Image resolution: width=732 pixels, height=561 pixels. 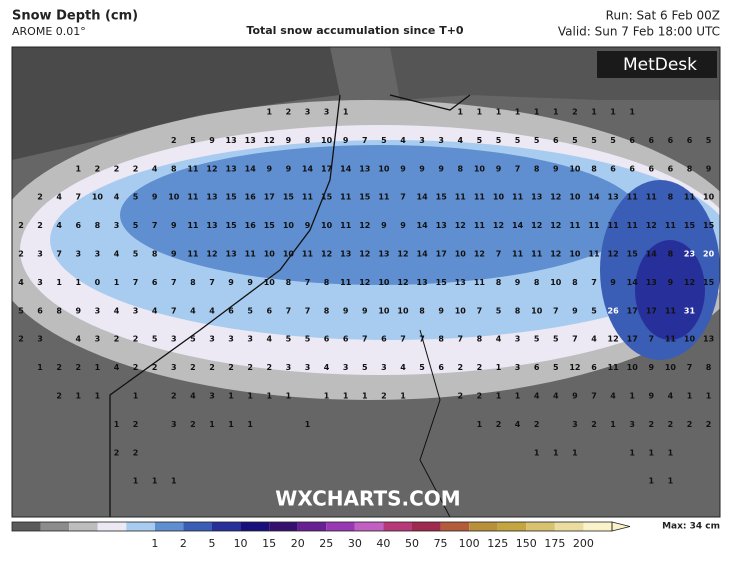 What do you see at coordinates (298, 543) in the screenshot?
I see `colorbar-label: 20` at bounding box center [298, 543].